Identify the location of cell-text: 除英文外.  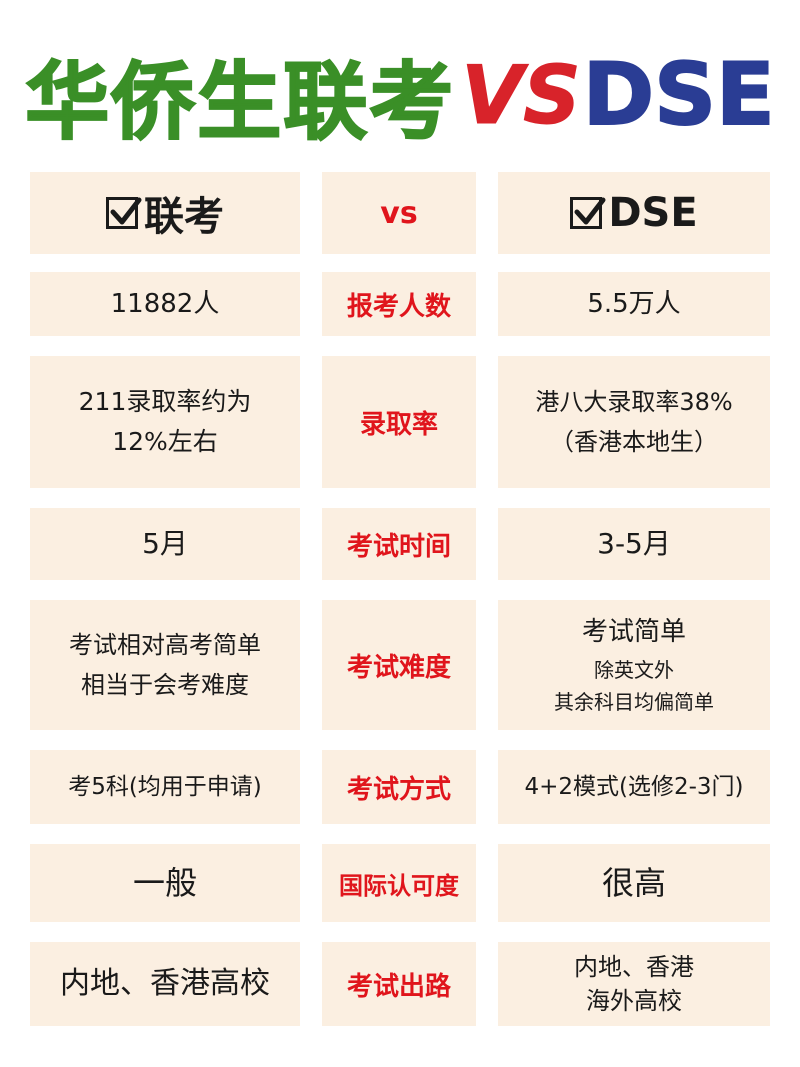
(634, 670).